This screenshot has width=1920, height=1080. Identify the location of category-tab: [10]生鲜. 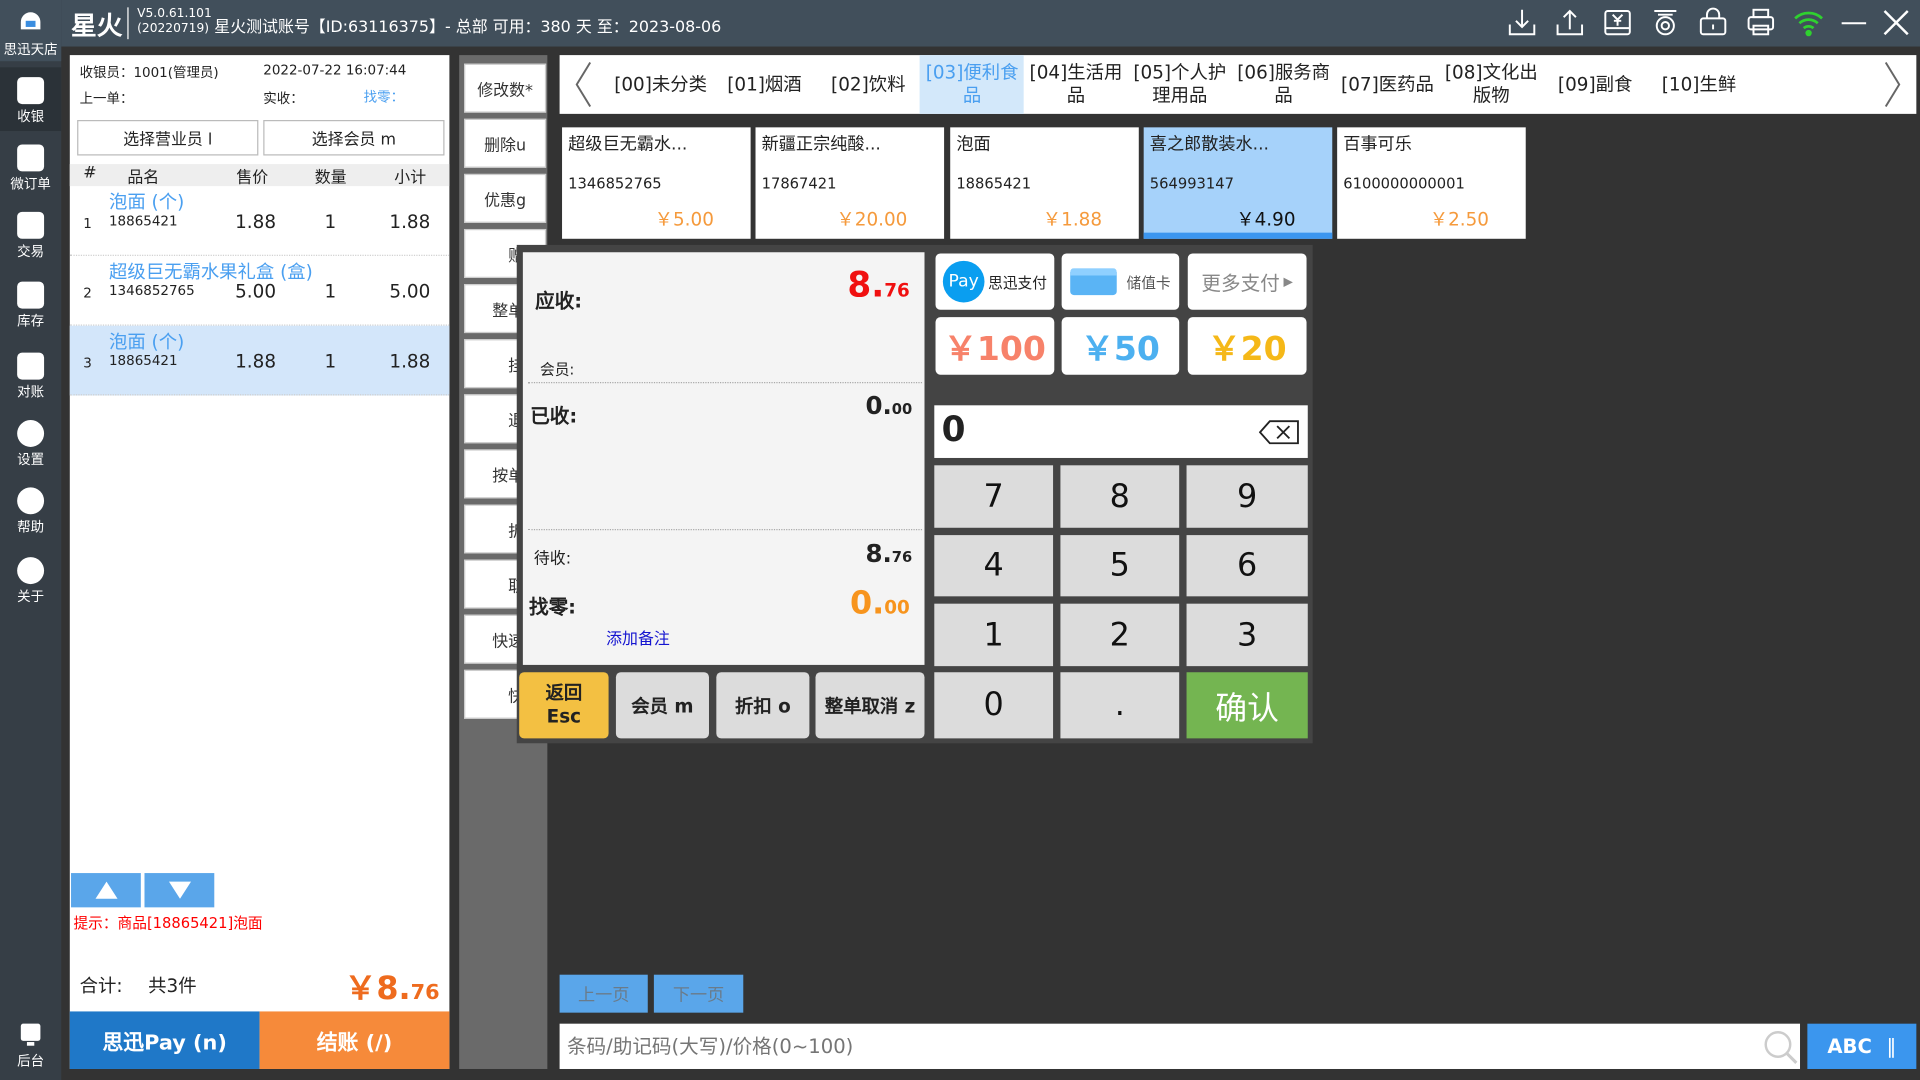
(1699, 84).